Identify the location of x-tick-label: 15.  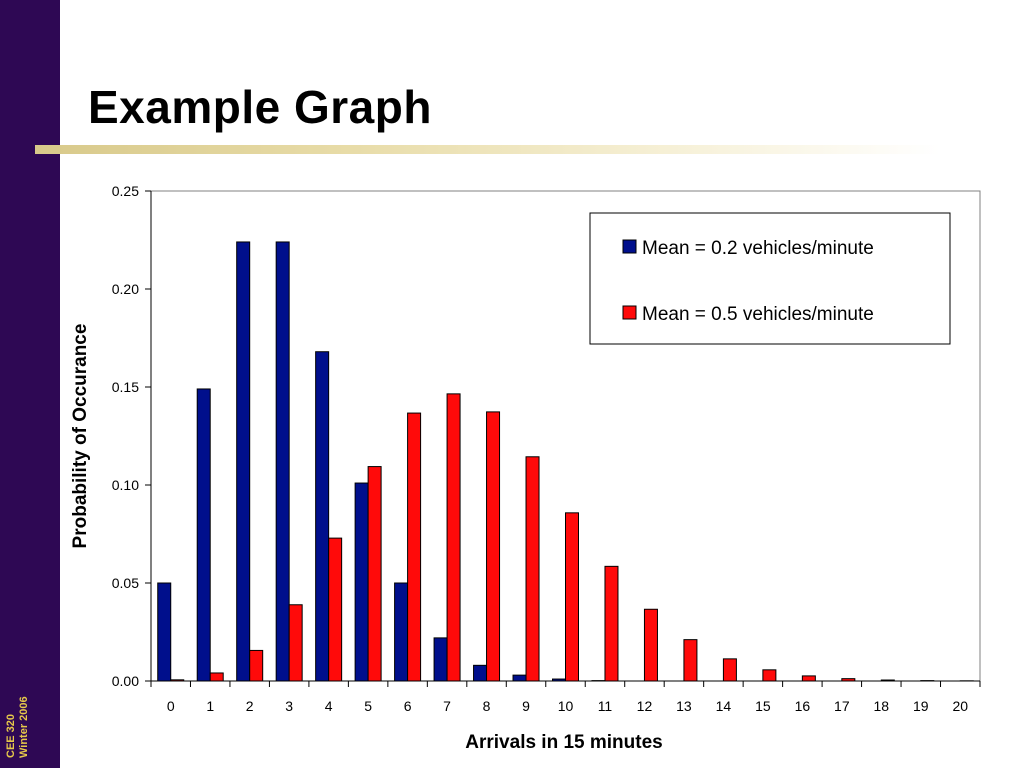
(763, 706).